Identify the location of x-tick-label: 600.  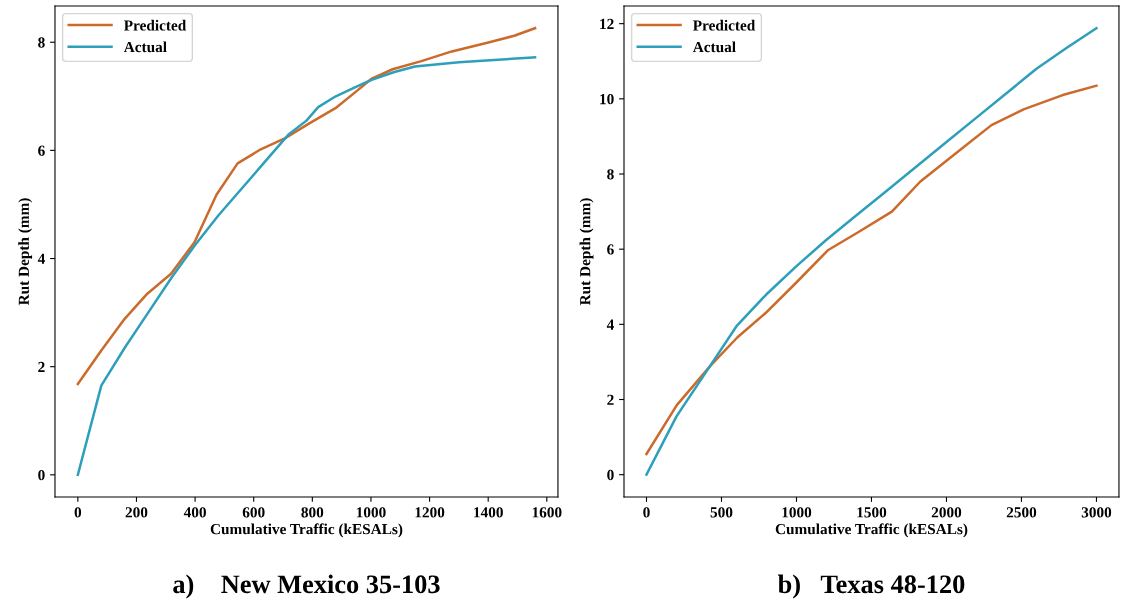
(253, 512).